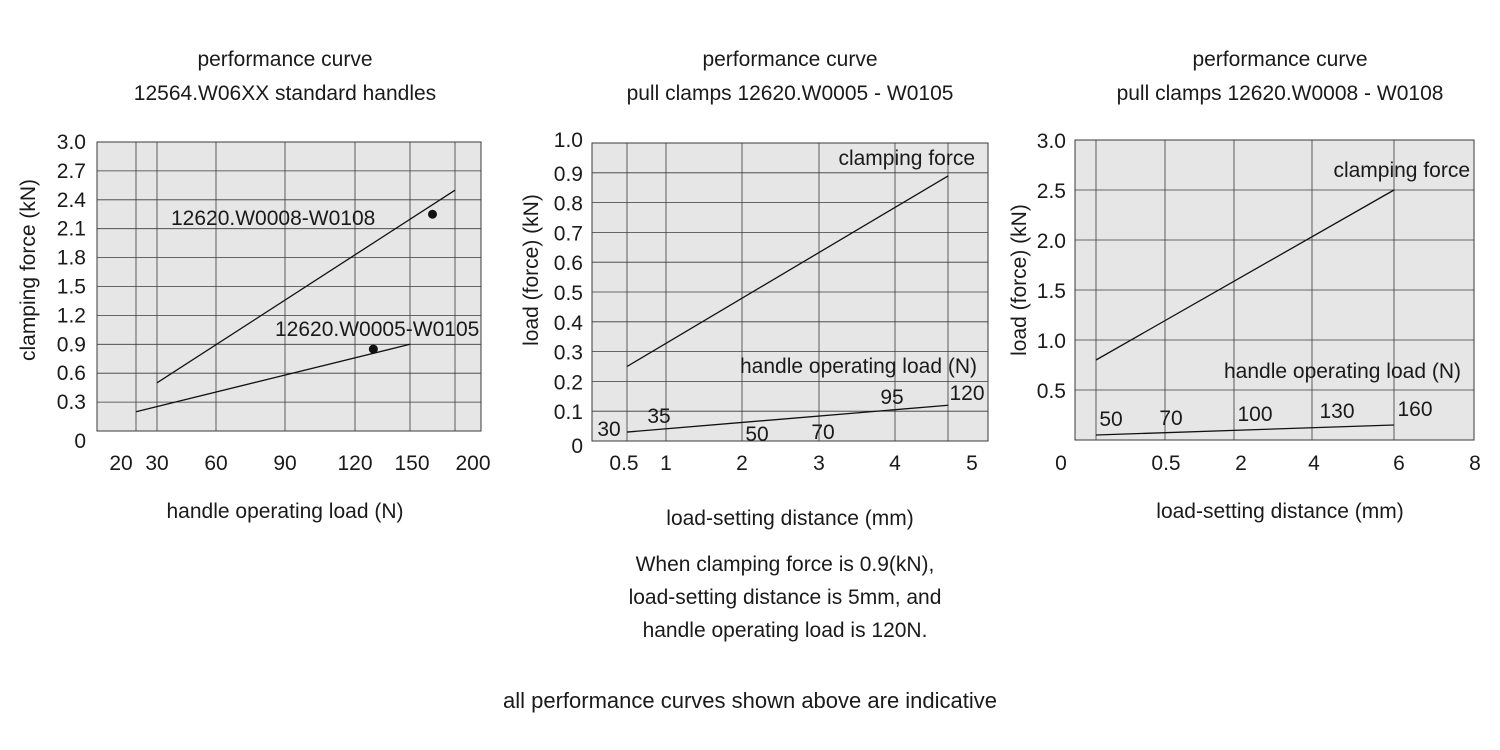 The height and width of the screenshot is (750, 1500). What do you see at coordinates (1414, 409) in the screenshot?
I see `chart3-load-label-4: 160` at bounding box center [1414, 409].